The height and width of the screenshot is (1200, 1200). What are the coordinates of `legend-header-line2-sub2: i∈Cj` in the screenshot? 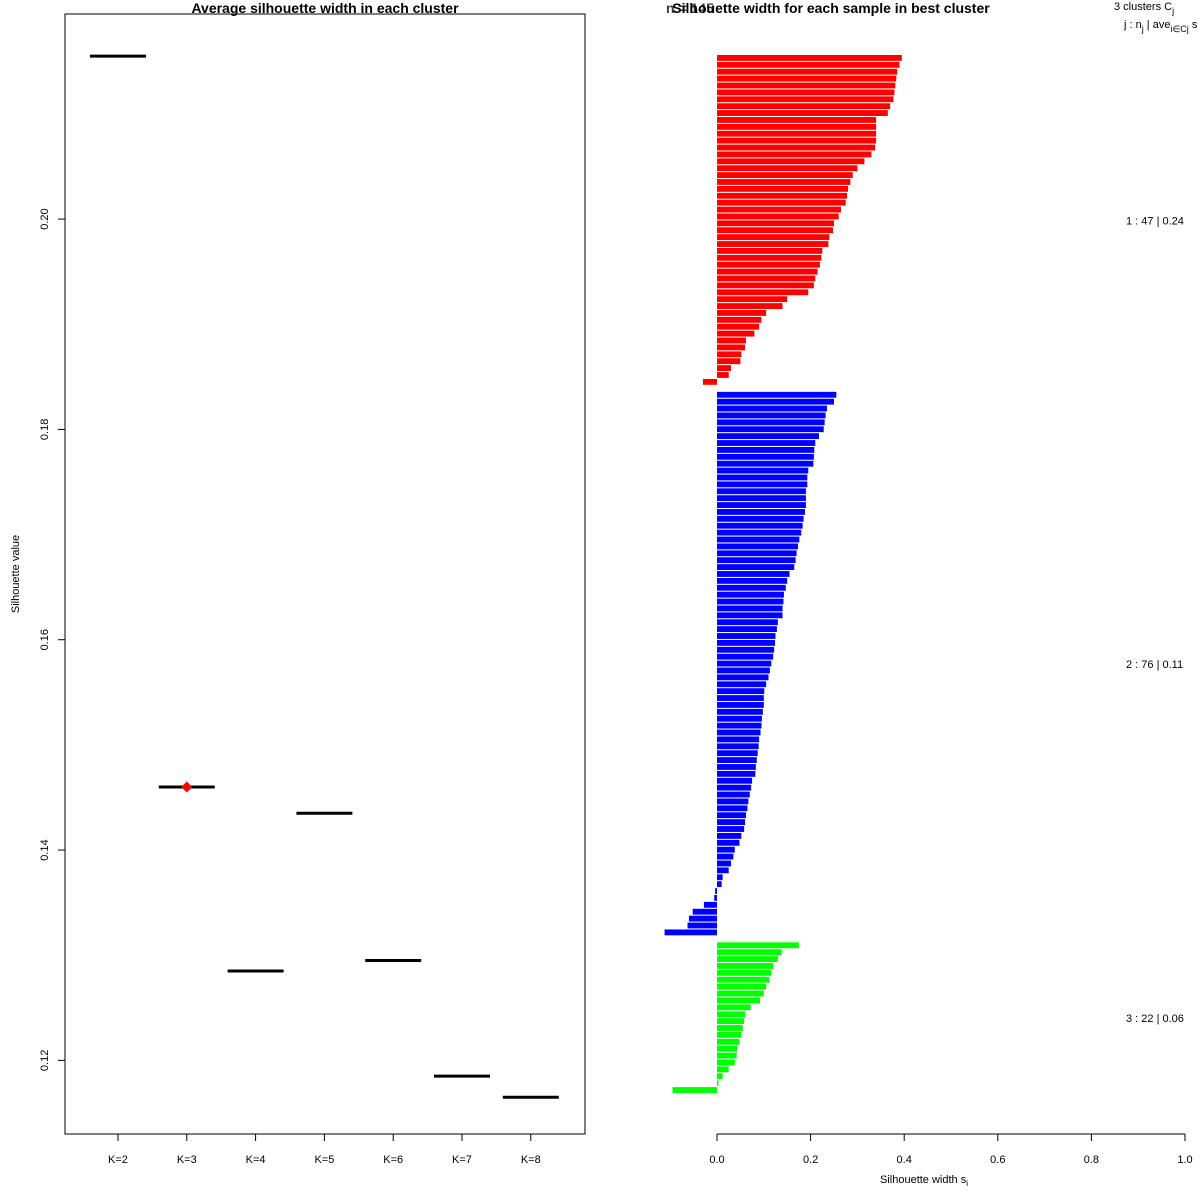 It's located at (1179, 29).